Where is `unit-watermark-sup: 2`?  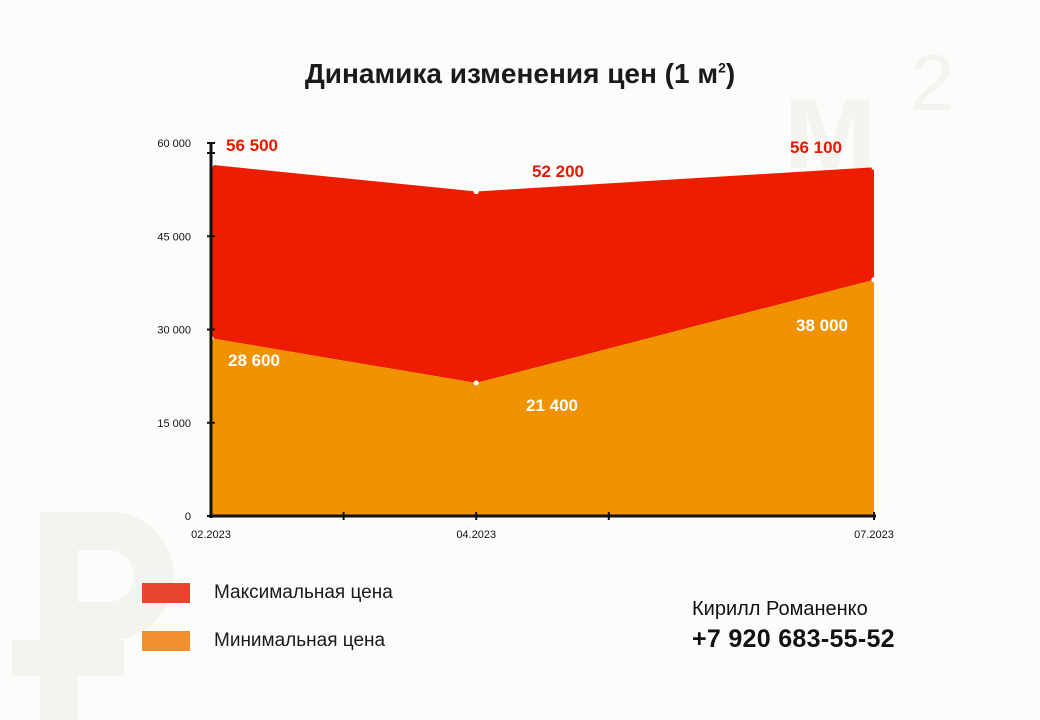
unit-watermark-sup: 2 is located at coordinates (932, 82).